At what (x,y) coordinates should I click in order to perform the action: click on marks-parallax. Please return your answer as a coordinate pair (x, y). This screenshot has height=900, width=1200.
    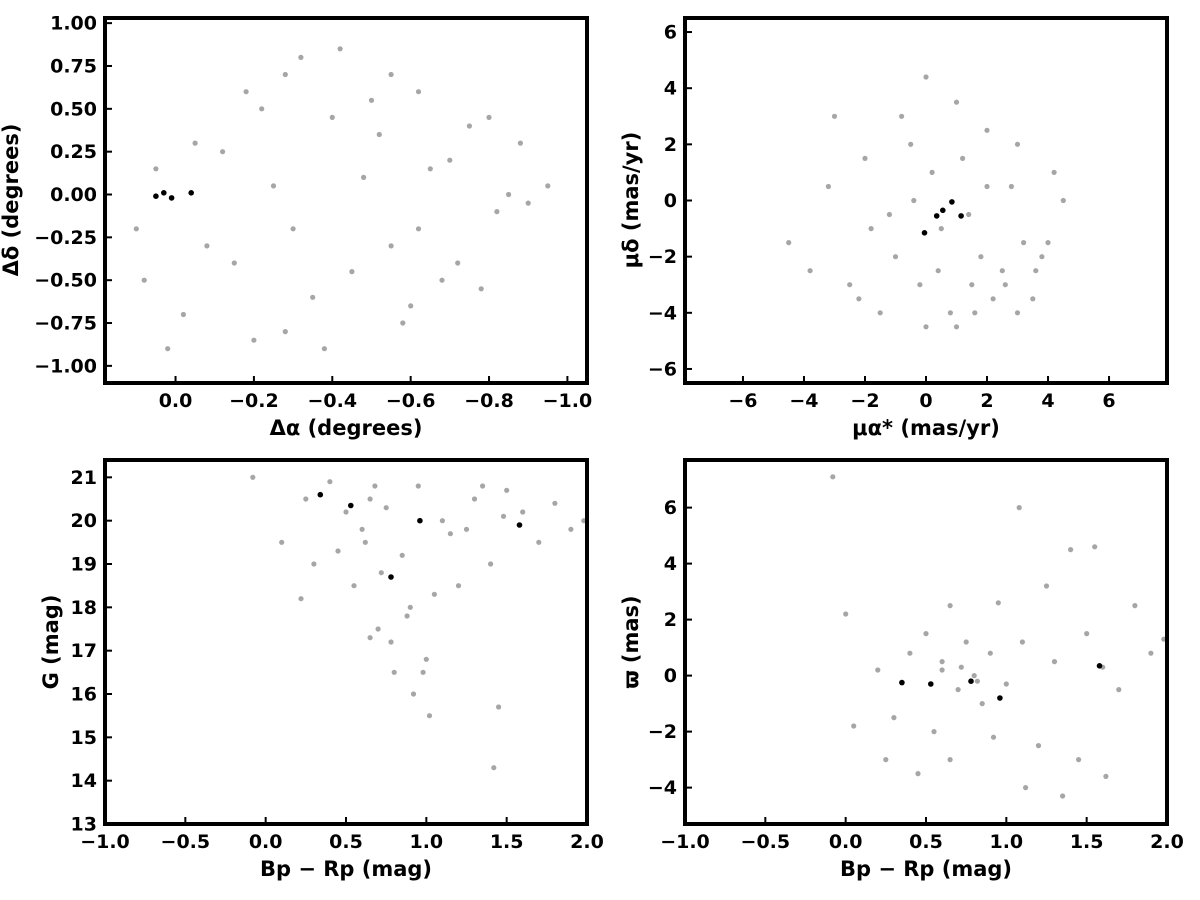
    Looking at the image, I should click on (998, 636).